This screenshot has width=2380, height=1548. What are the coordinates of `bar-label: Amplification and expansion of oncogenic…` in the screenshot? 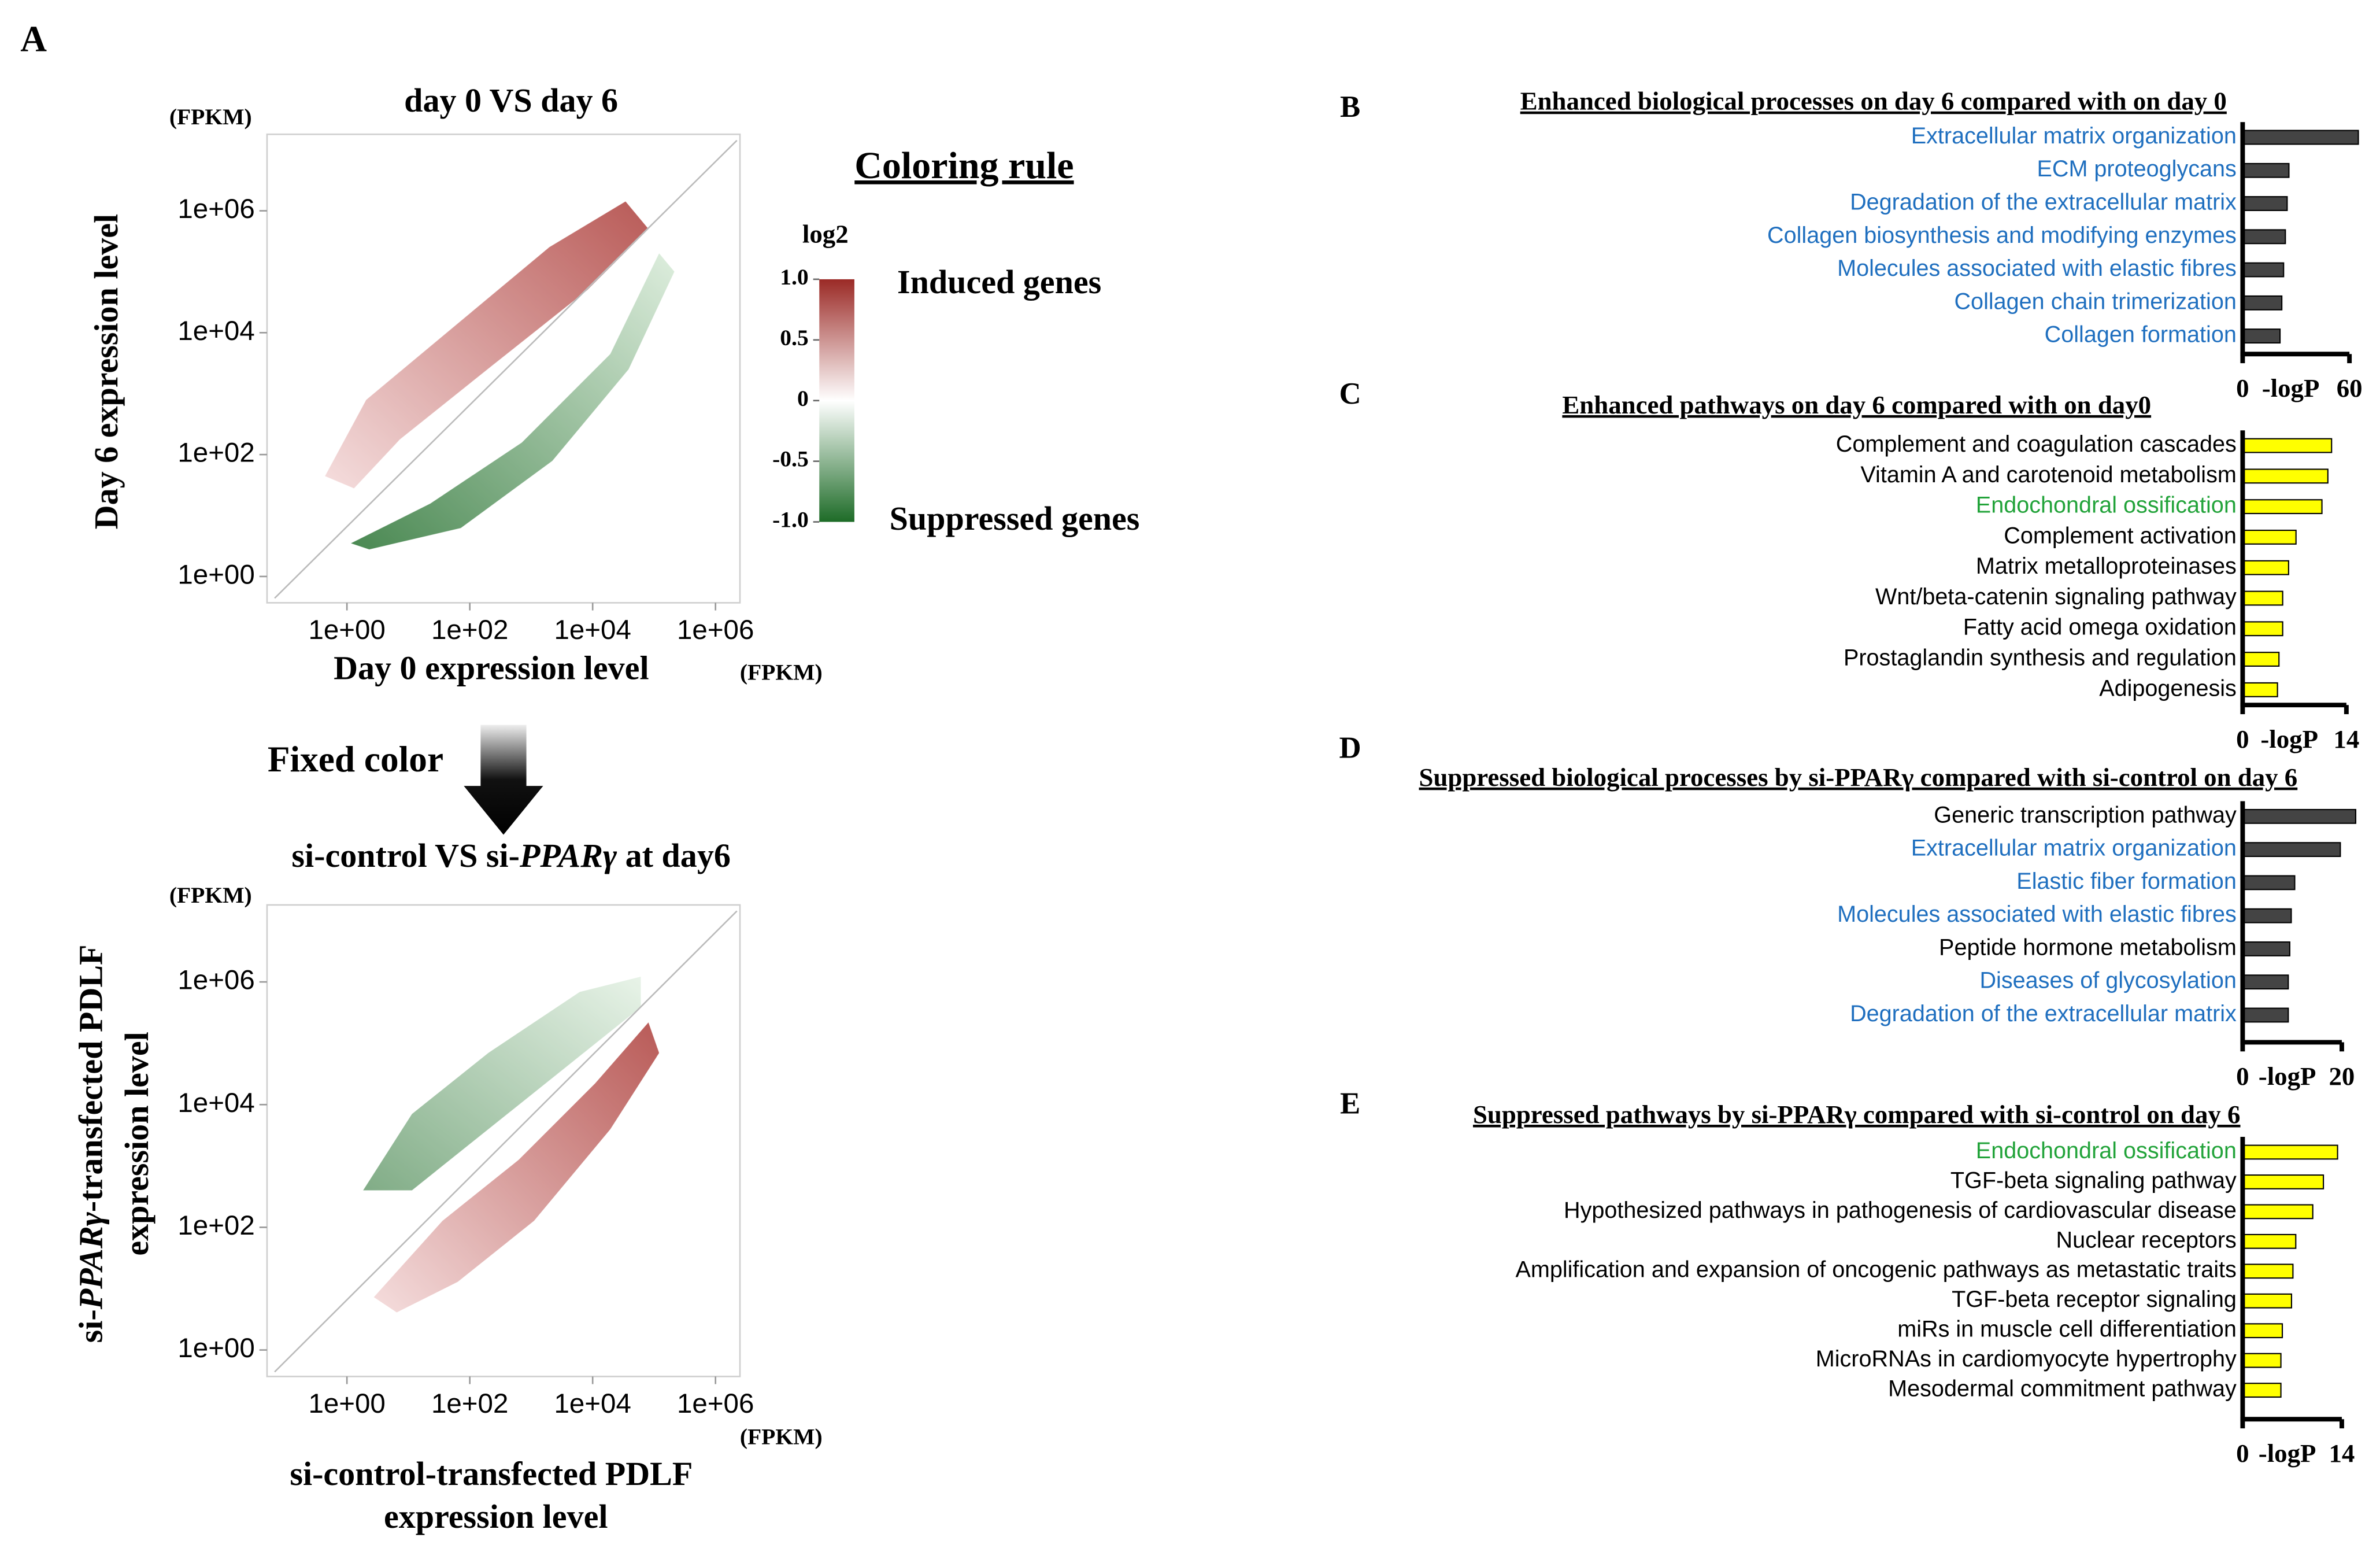 It's located at (1875, 1270).